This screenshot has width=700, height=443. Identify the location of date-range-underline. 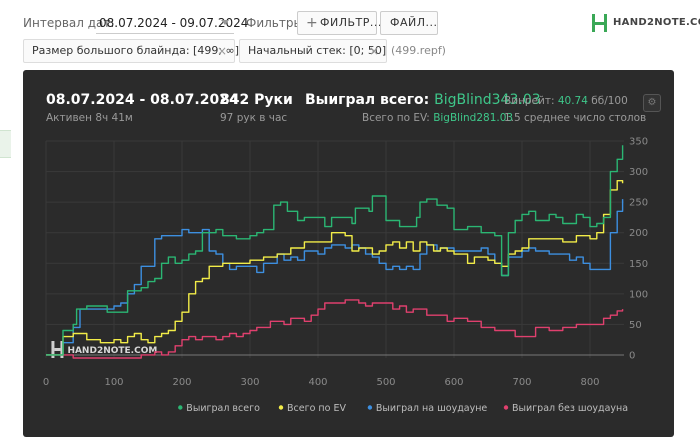
(165, 33).